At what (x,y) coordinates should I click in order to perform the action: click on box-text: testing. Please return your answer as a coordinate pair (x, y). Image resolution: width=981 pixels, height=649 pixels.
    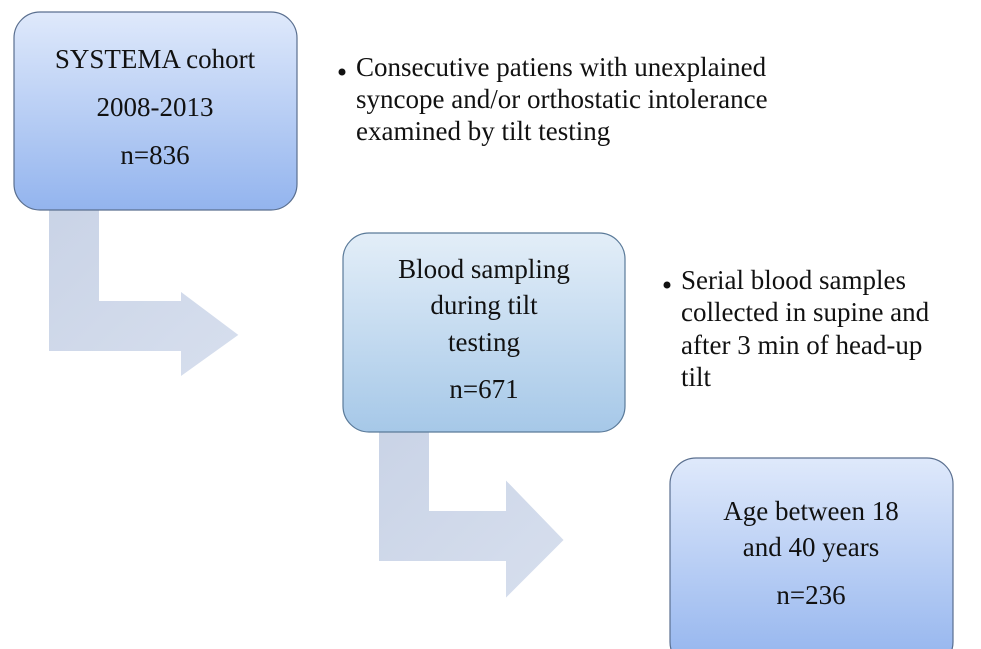
    Looking at the image, I should click on (484, 342).